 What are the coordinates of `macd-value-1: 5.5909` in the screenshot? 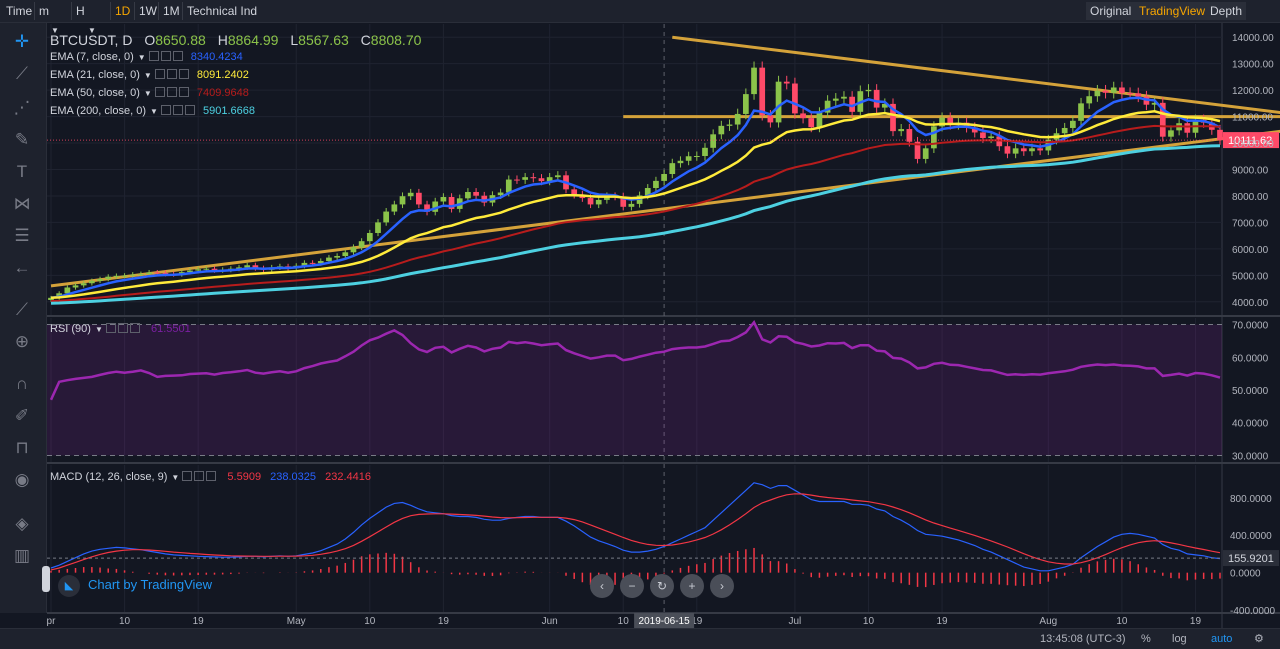 It's located at (244, 477).